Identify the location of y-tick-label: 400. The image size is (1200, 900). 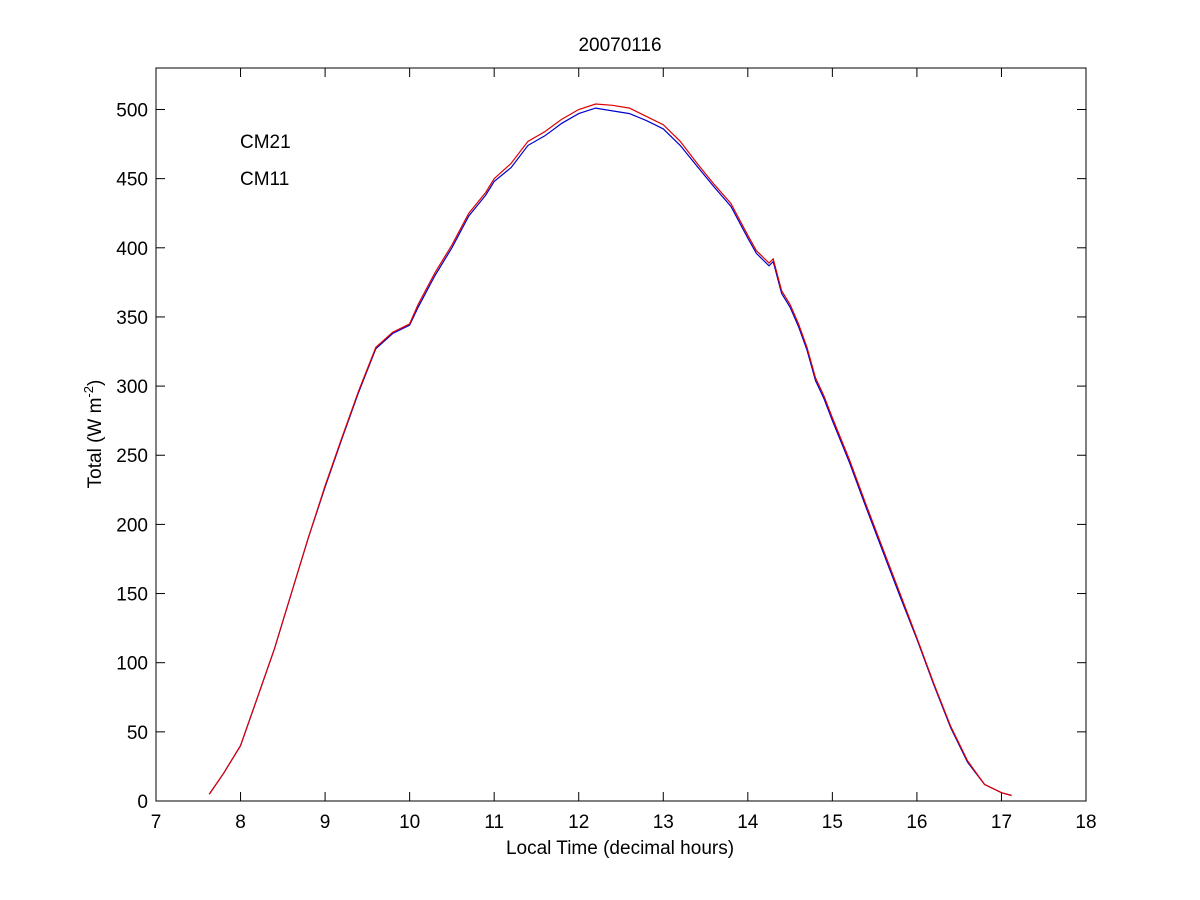
(132, 249).